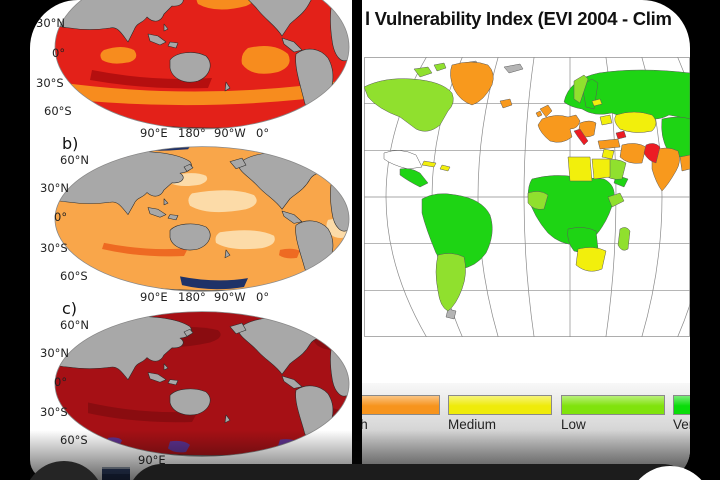 This screenshot has height=480, width=720. What do you see at coordinates (365, 424) in the screenshot?
I see `legend-label-high: High` at bounding box center [365, 424].